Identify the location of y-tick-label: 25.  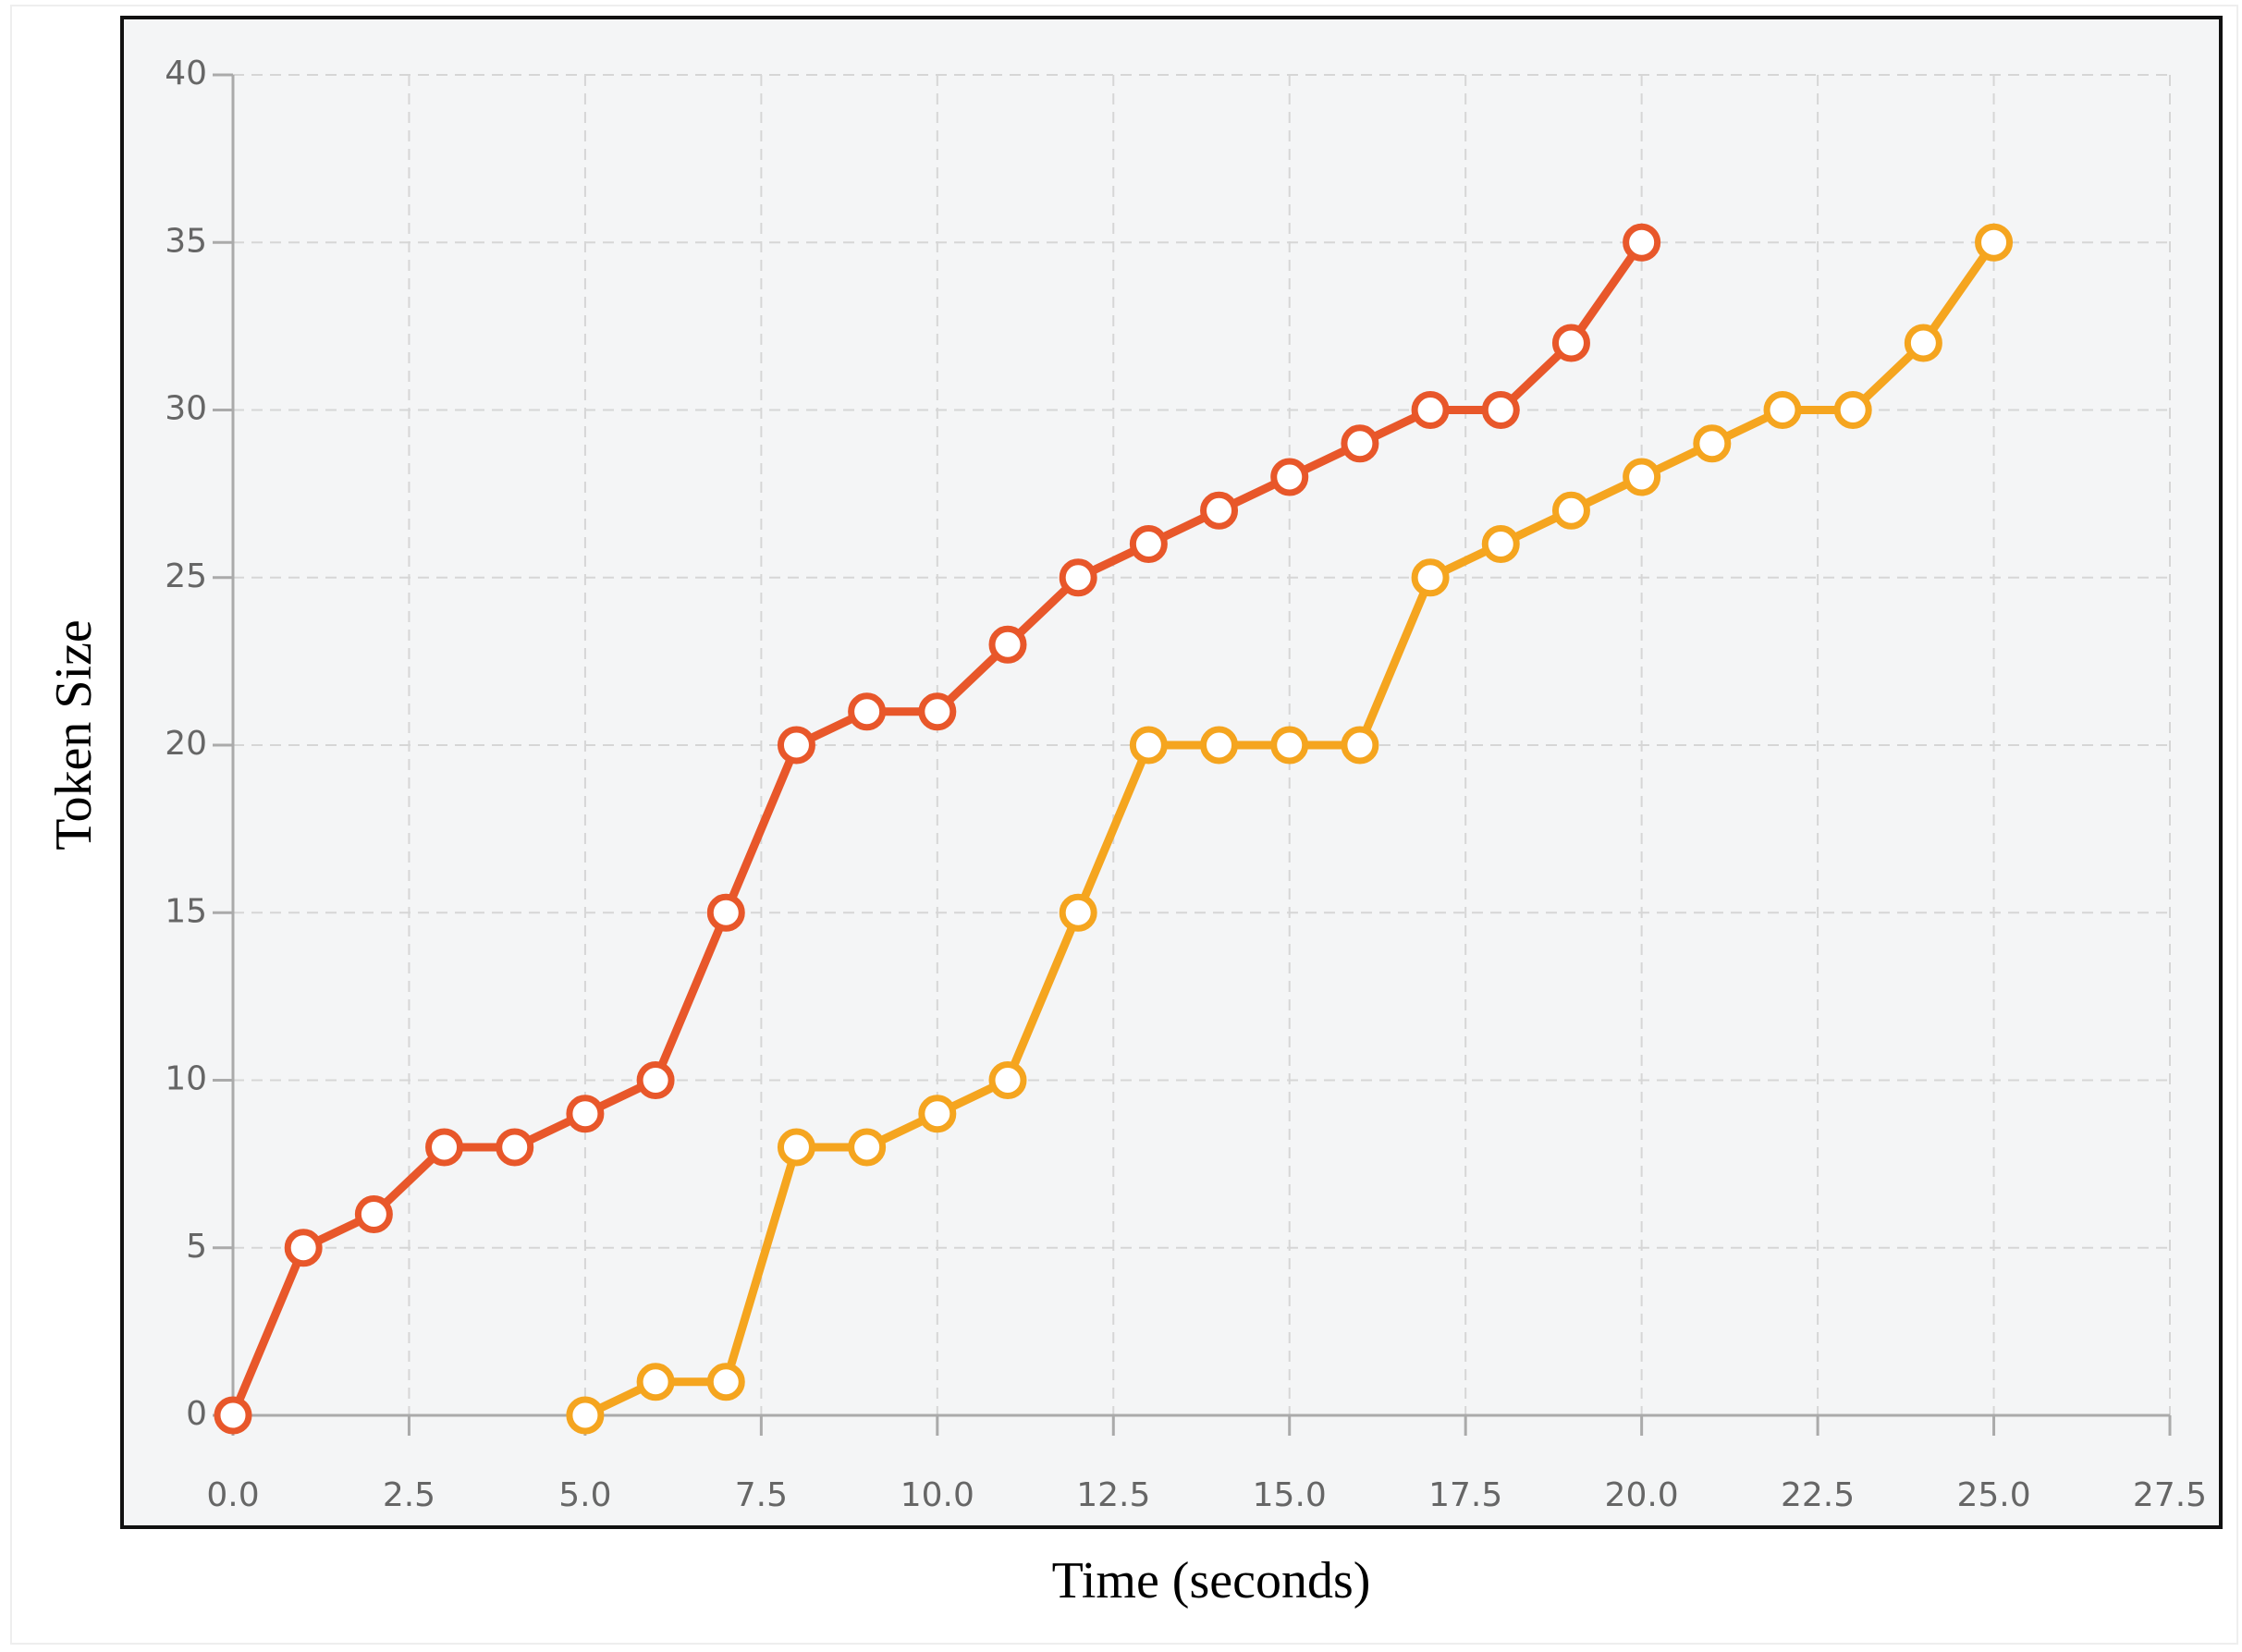
(186, 576).